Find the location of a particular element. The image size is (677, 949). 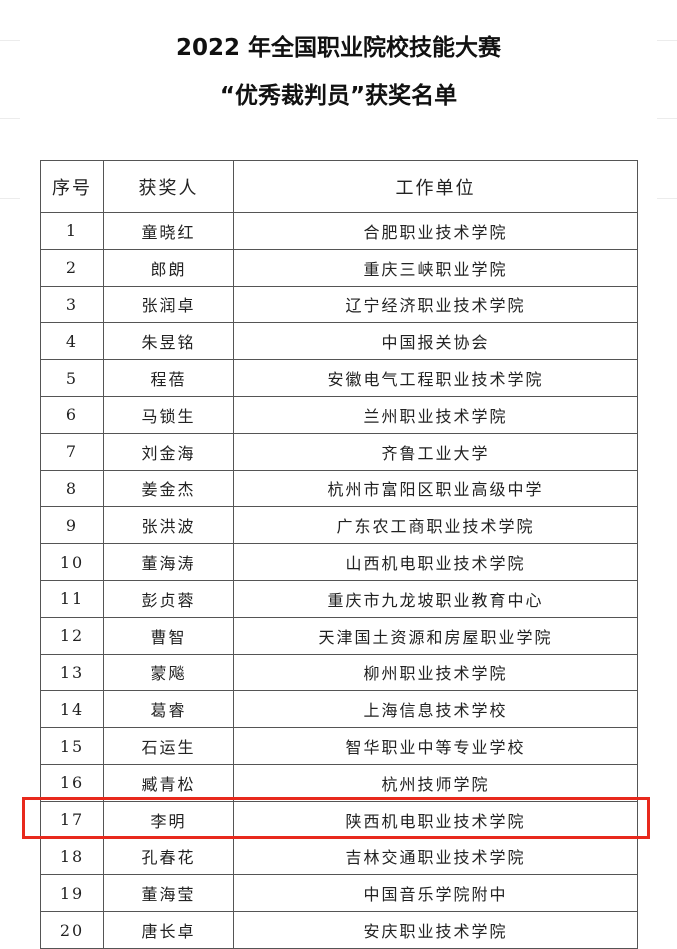

cell-unit: 智华职业中等专业学校 is located at coordinates (435, 746).